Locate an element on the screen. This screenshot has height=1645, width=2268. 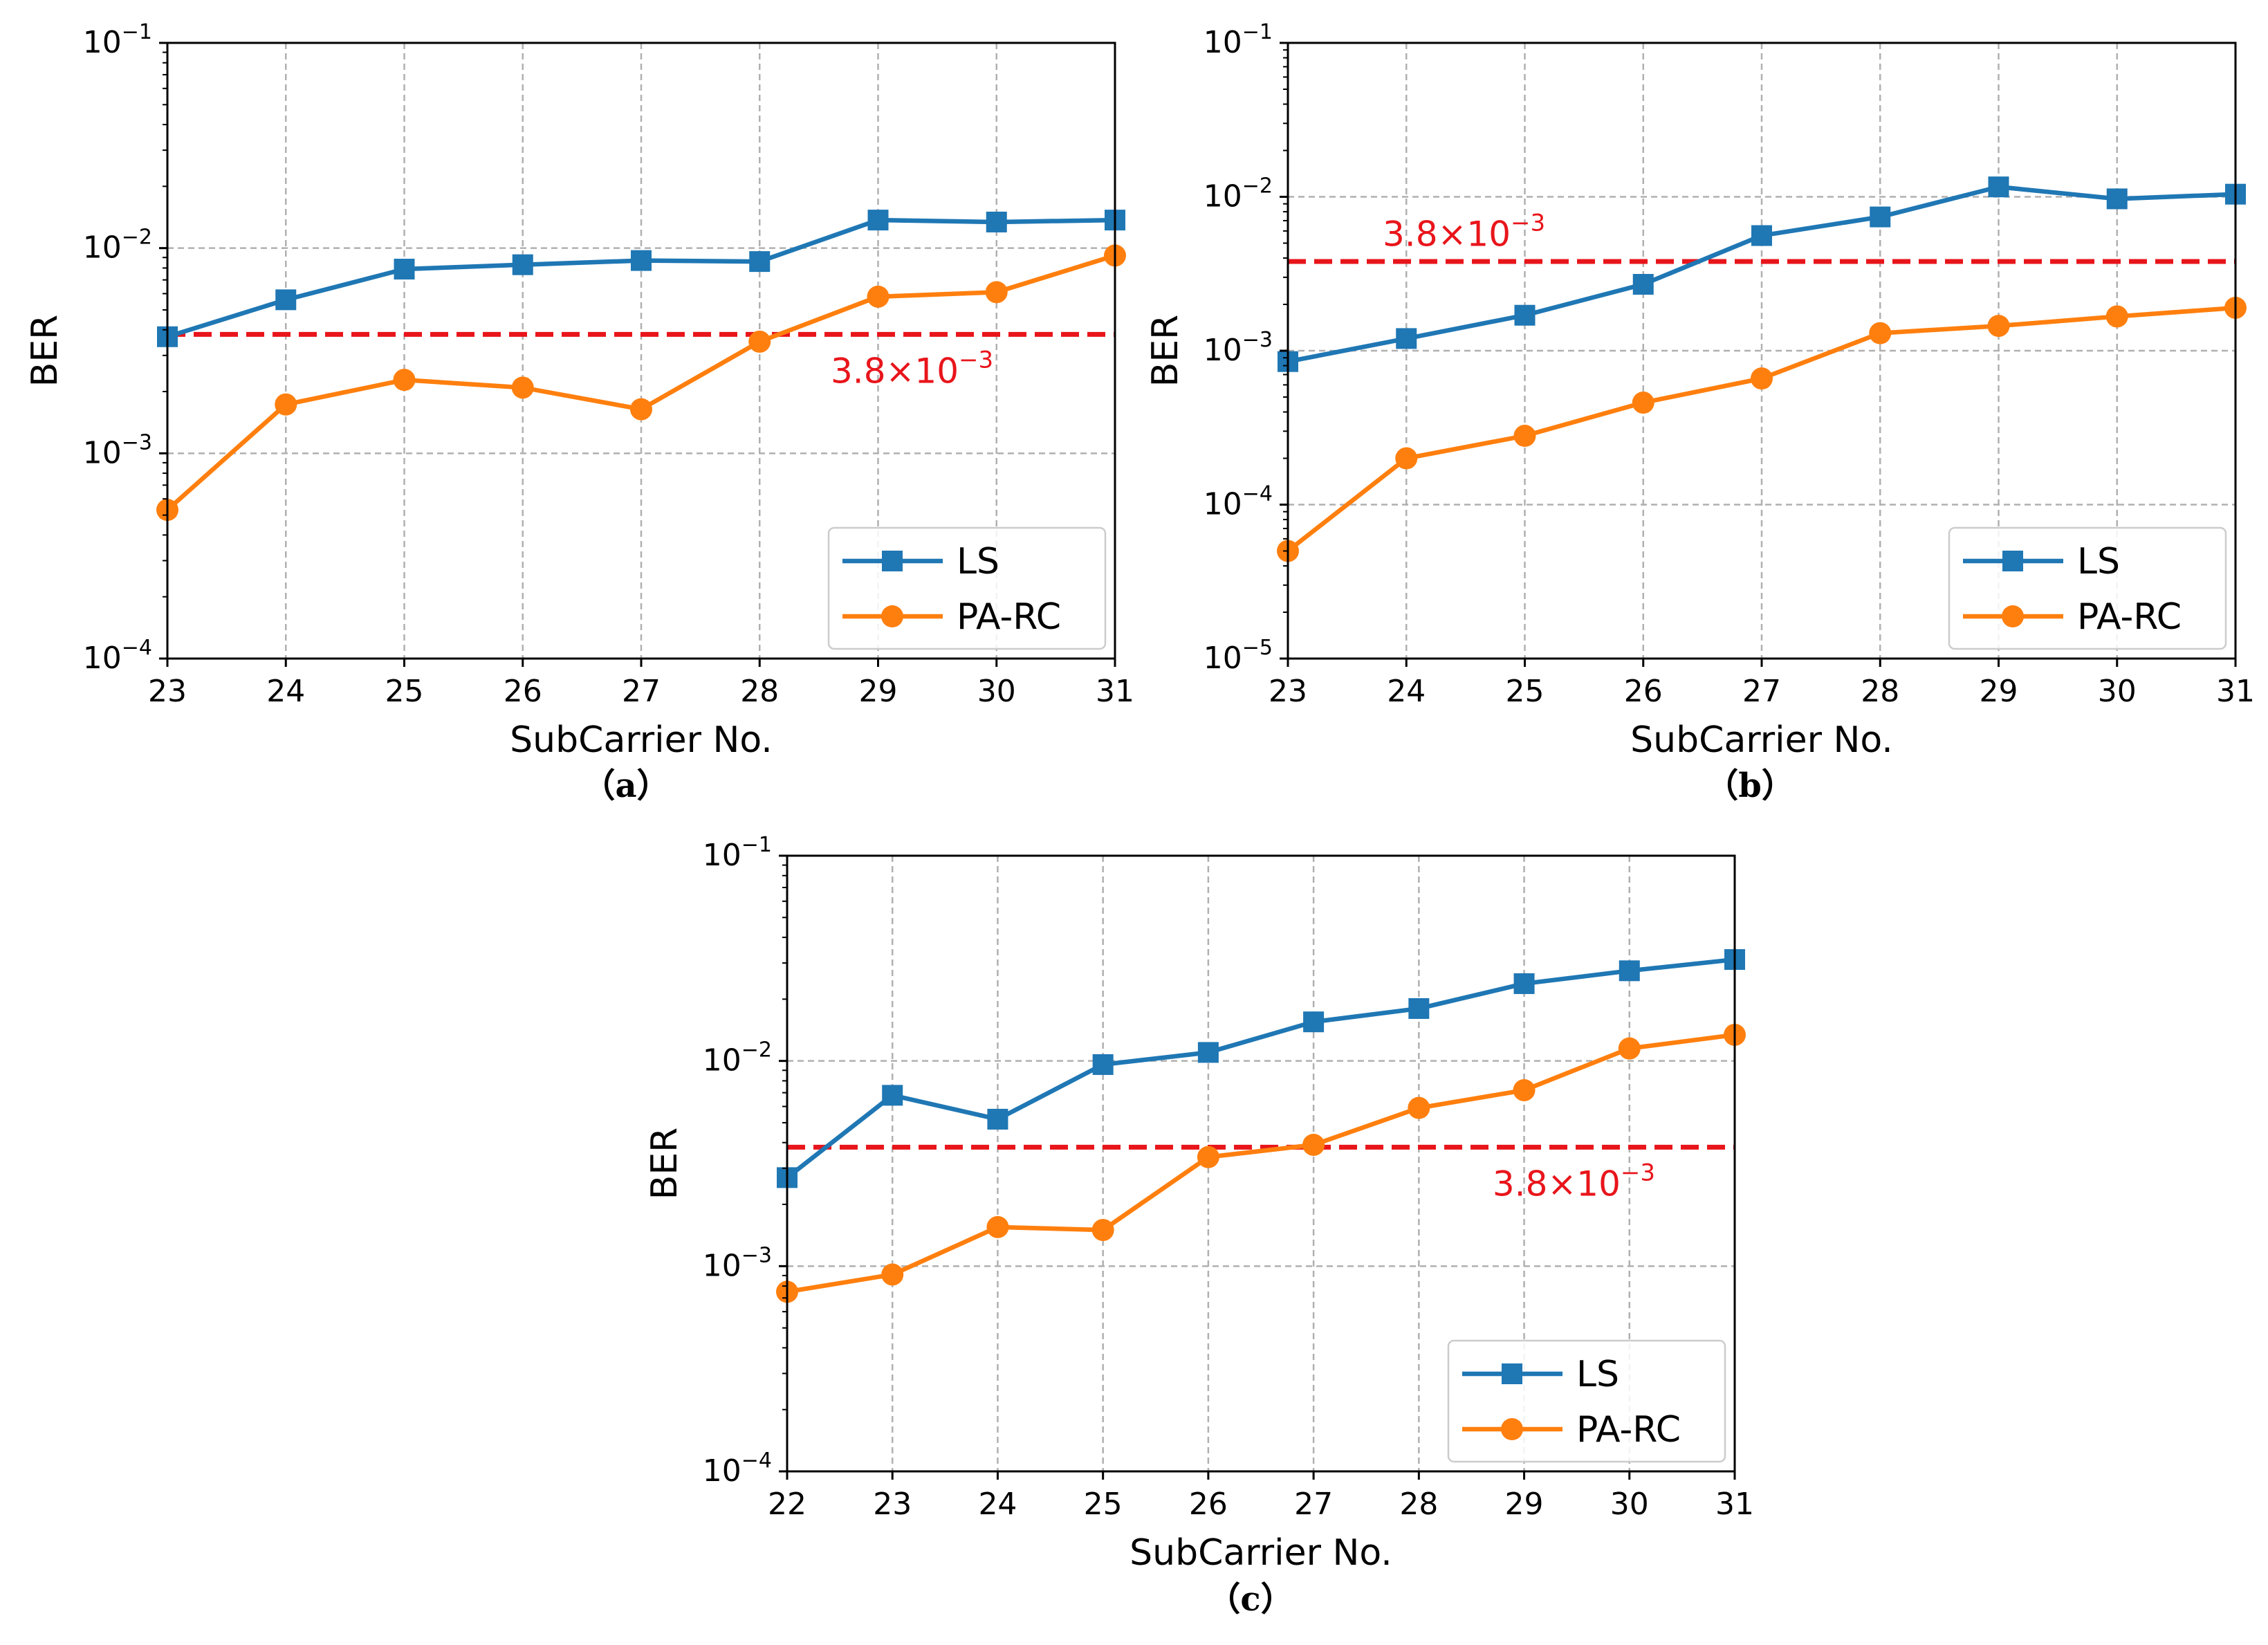
y-tick-label: 10⁻¹ is located at coordinates (117, 40).